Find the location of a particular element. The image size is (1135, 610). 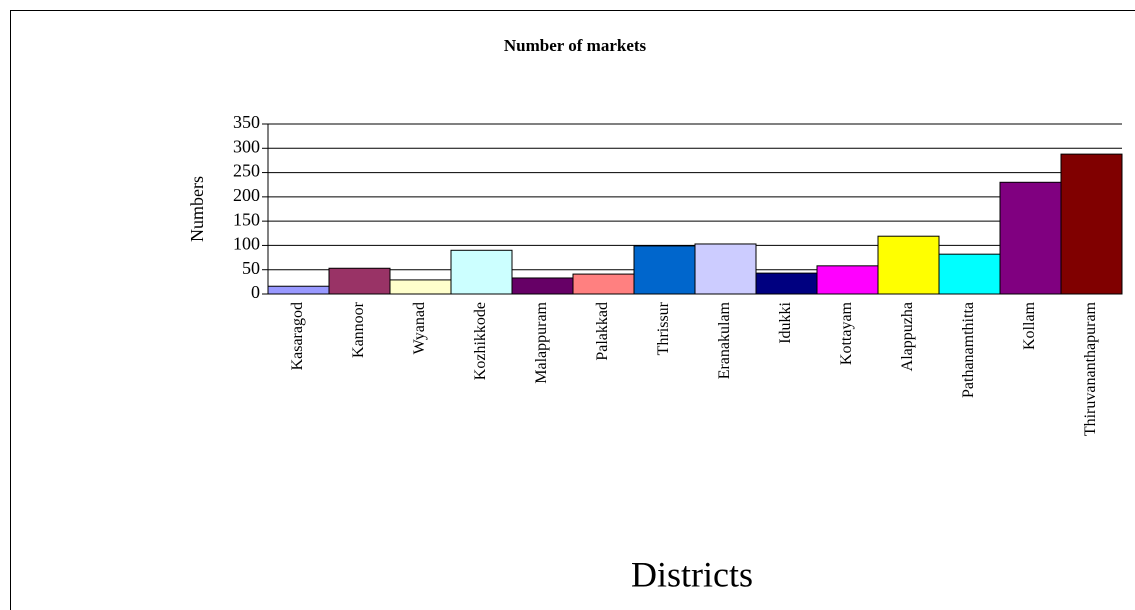

x-tick-label: Thiruvananthapuram is located at coordinates (1090, 368).